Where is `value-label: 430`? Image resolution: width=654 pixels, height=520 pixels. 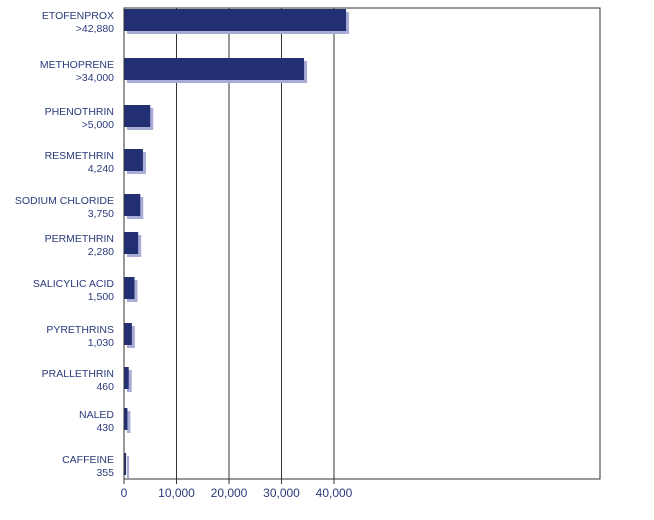
value-label: 430 is located at coordinates (105, 428).